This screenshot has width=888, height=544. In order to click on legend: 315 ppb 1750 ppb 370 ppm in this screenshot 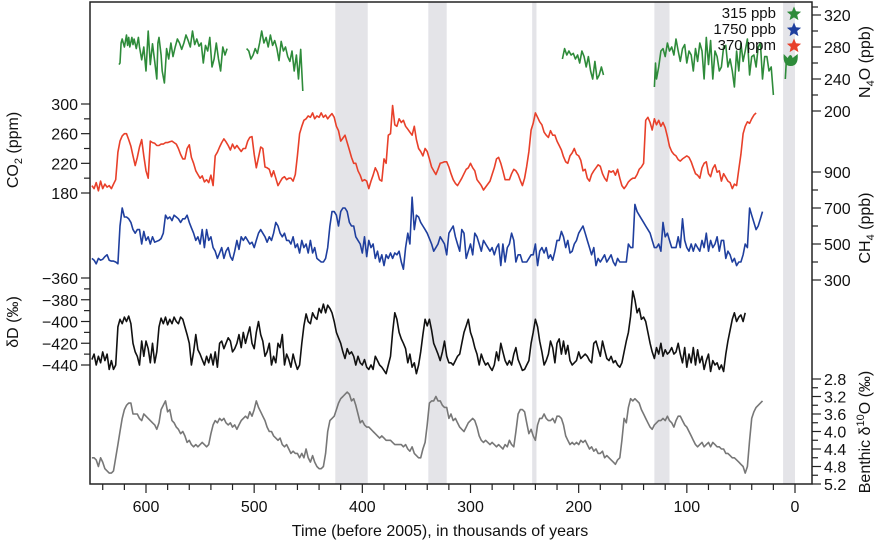, I will do `click(757, 29)`.